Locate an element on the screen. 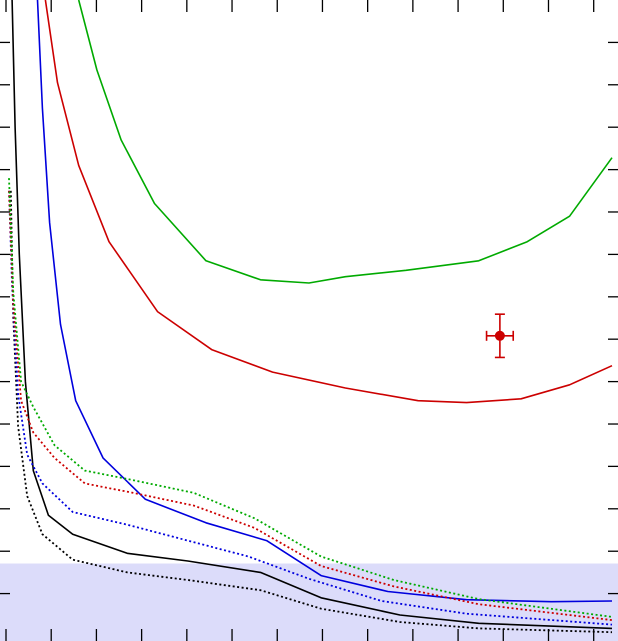 This screenshot has width=618, height=641. shaded-band is located at coordinates (309, 602).